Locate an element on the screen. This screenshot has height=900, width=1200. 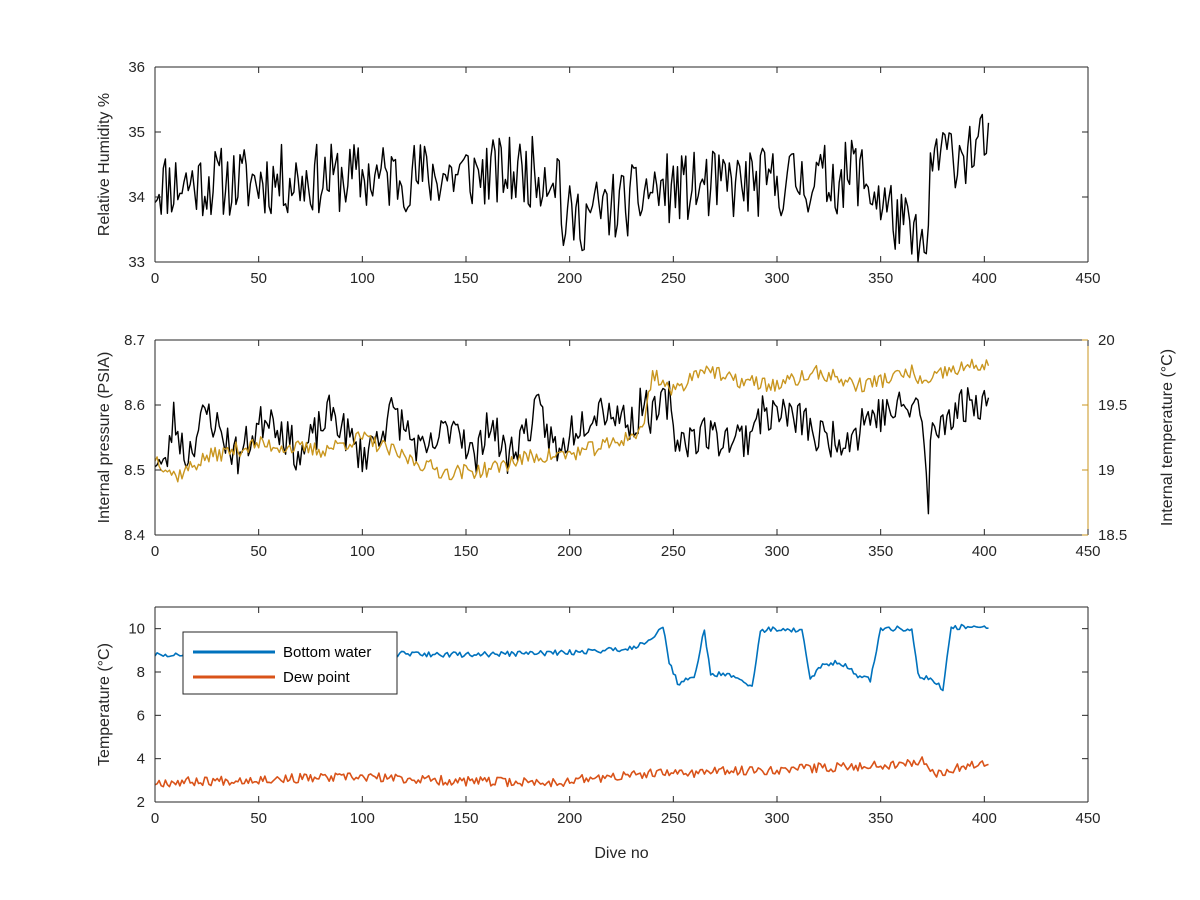
y-axis-title: Relative Humidity % is located at coordinates (104, 164).